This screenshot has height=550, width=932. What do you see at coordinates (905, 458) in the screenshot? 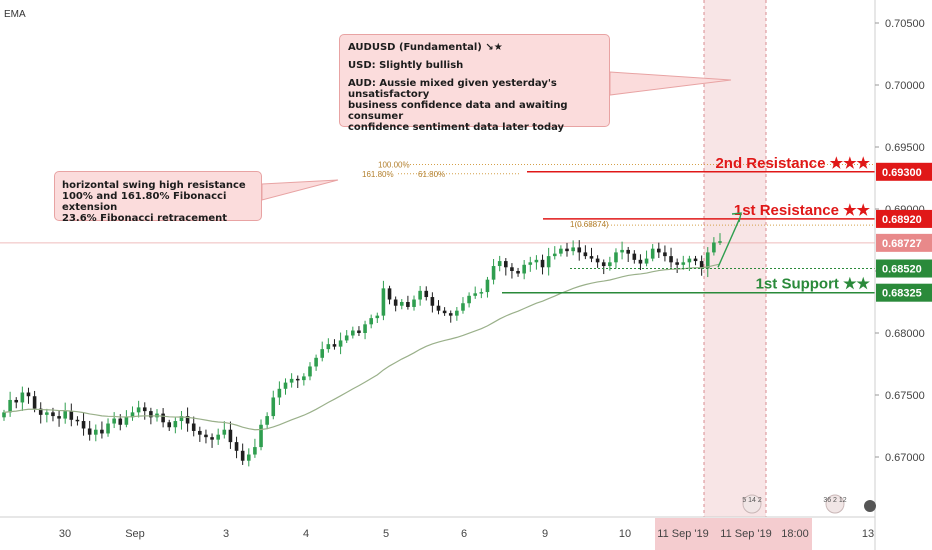
I see `price-tick-label: 0.67000` at bounding box center [905, 458].